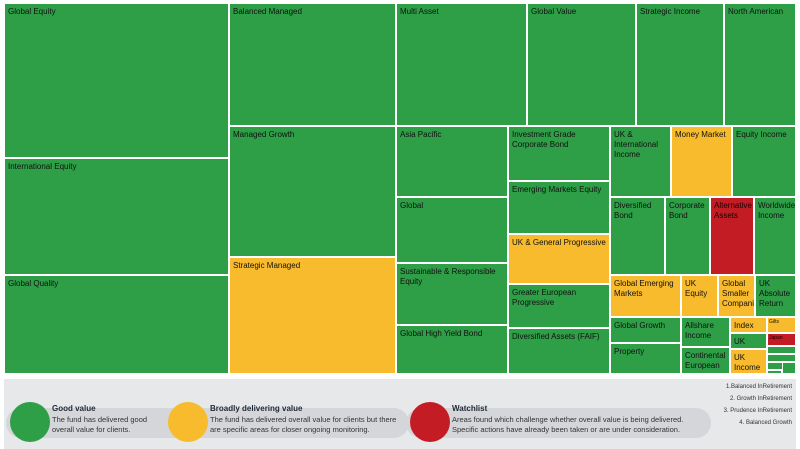 This screenshot has height=449, width=800. What do you see at coordinates (680, 64) in the screenshot?
I see `treemap-cell-9: Strategic Income` at bounding box center [680, 64].